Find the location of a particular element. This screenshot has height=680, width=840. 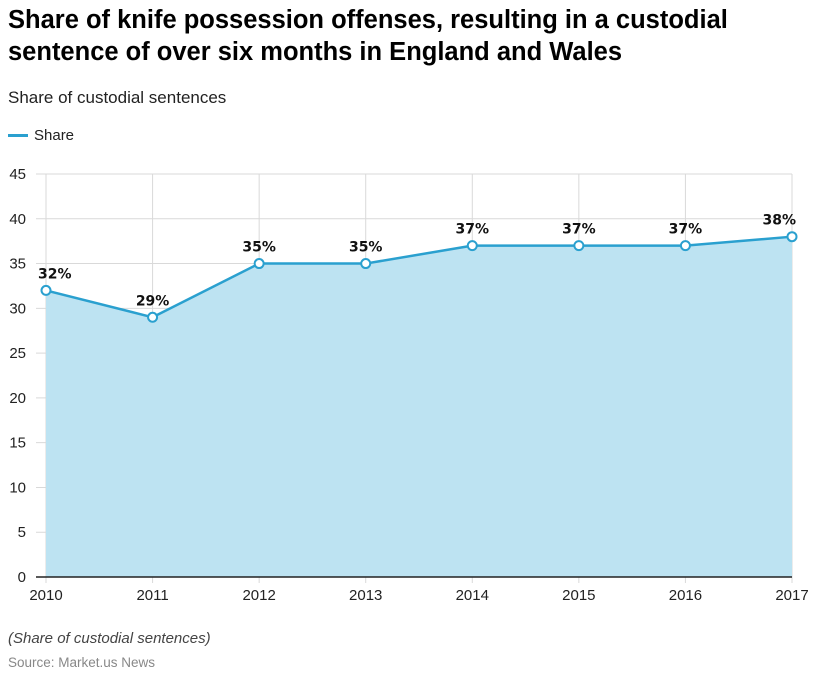

data-labels: 32% 29% 35% 35% 37% 37% 37% 38% is located at coordinates (417, 261).